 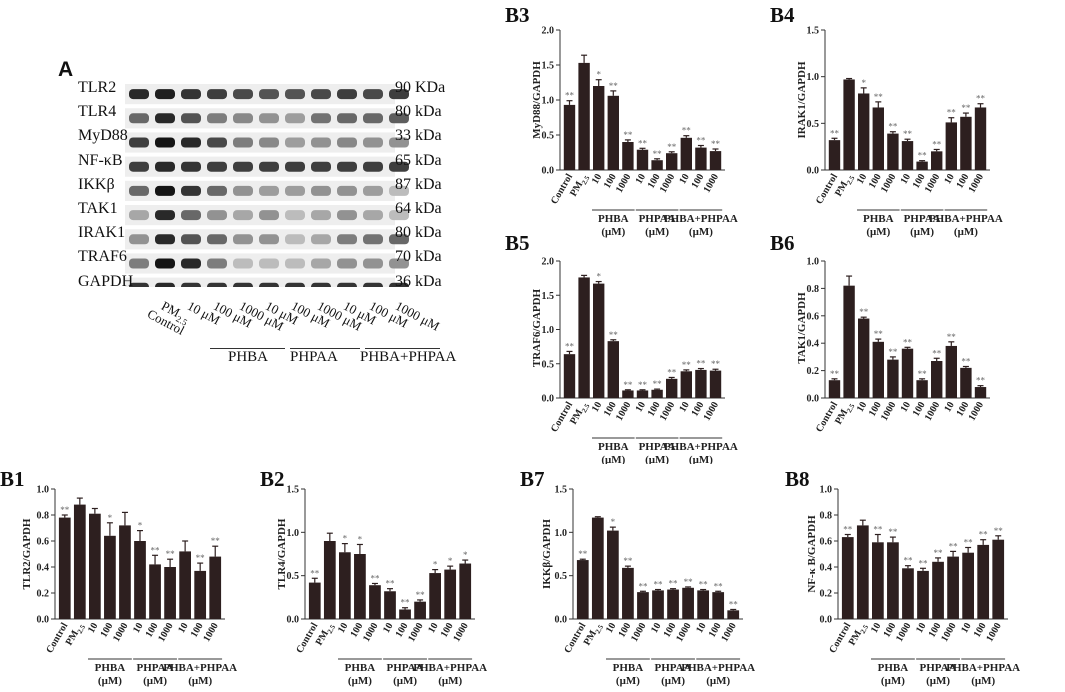 What do you see at coordinates (938, 668) in the screenshot?
I see `group-label: PHPAA` at bounding box center [938, 668].